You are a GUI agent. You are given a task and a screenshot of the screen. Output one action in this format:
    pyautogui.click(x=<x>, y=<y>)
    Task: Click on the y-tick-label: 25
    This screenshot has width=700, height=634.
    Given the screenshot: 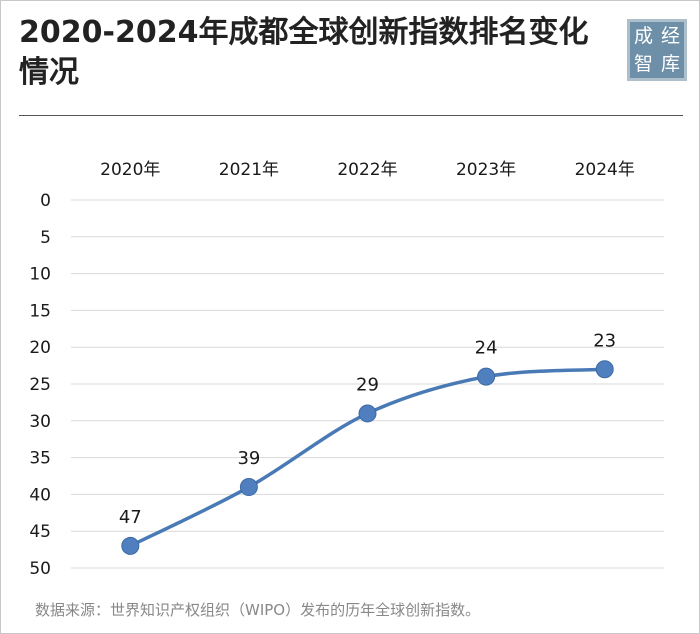 What is the action you would take?
    pyautogui.click(x=40, y=385)
    